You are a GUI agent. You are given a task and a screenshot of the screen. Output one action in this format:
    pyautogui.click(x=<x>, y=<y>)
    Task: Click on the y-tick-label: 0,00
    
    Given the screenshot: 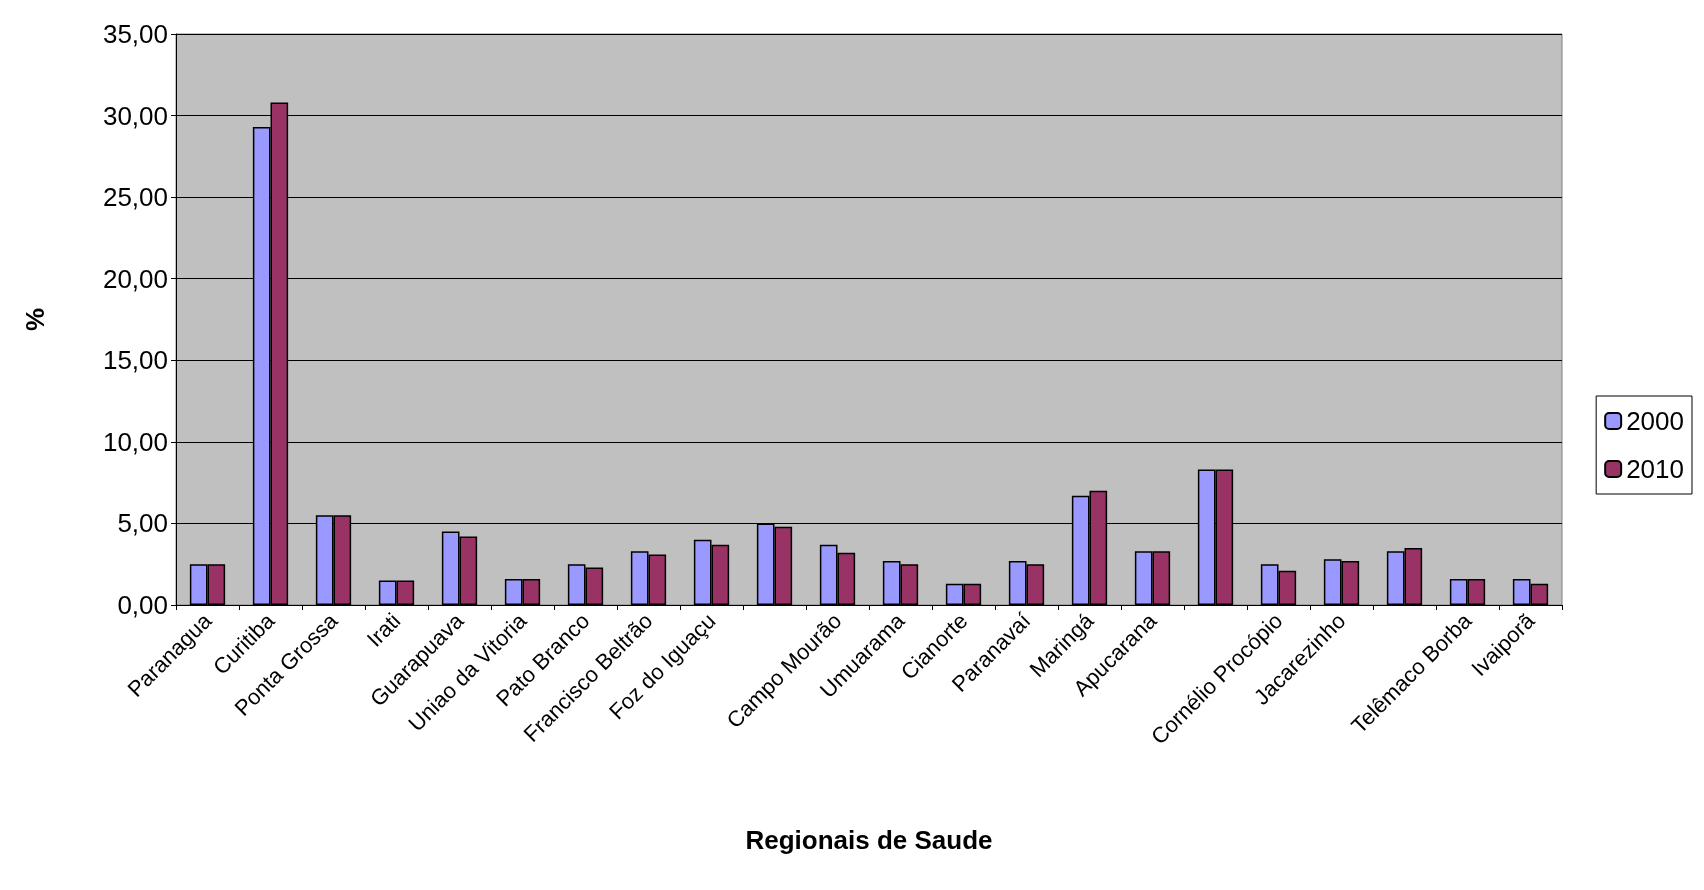 What is the action you would take?
    pyautogui.click(x=142, y=605)
    